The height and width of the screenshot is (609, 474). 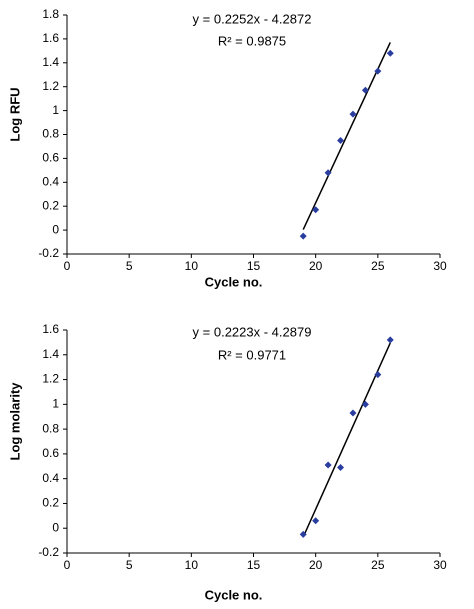 I want to click on equation: y = 0.2223x - 4.2879, so click(x=252, y=331).